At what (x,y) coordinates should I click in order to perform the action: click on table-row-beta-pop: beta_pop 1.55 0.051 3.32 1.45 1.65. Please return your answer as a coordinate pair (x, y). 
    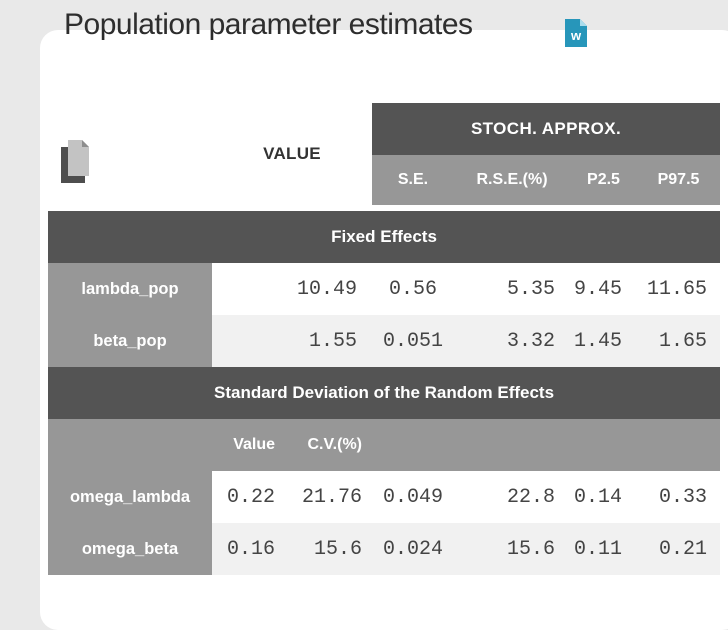
    Looking at the image, I should click on (384, 341).